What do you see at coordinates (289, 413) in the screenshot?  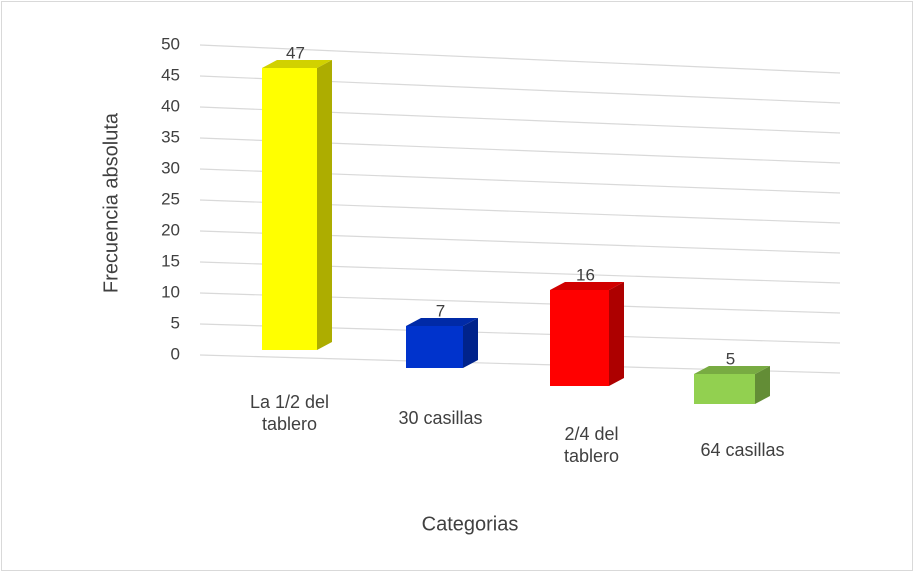 I see `x-tick-label: La 1/2 del tablero` at bounding box center [289, 413].